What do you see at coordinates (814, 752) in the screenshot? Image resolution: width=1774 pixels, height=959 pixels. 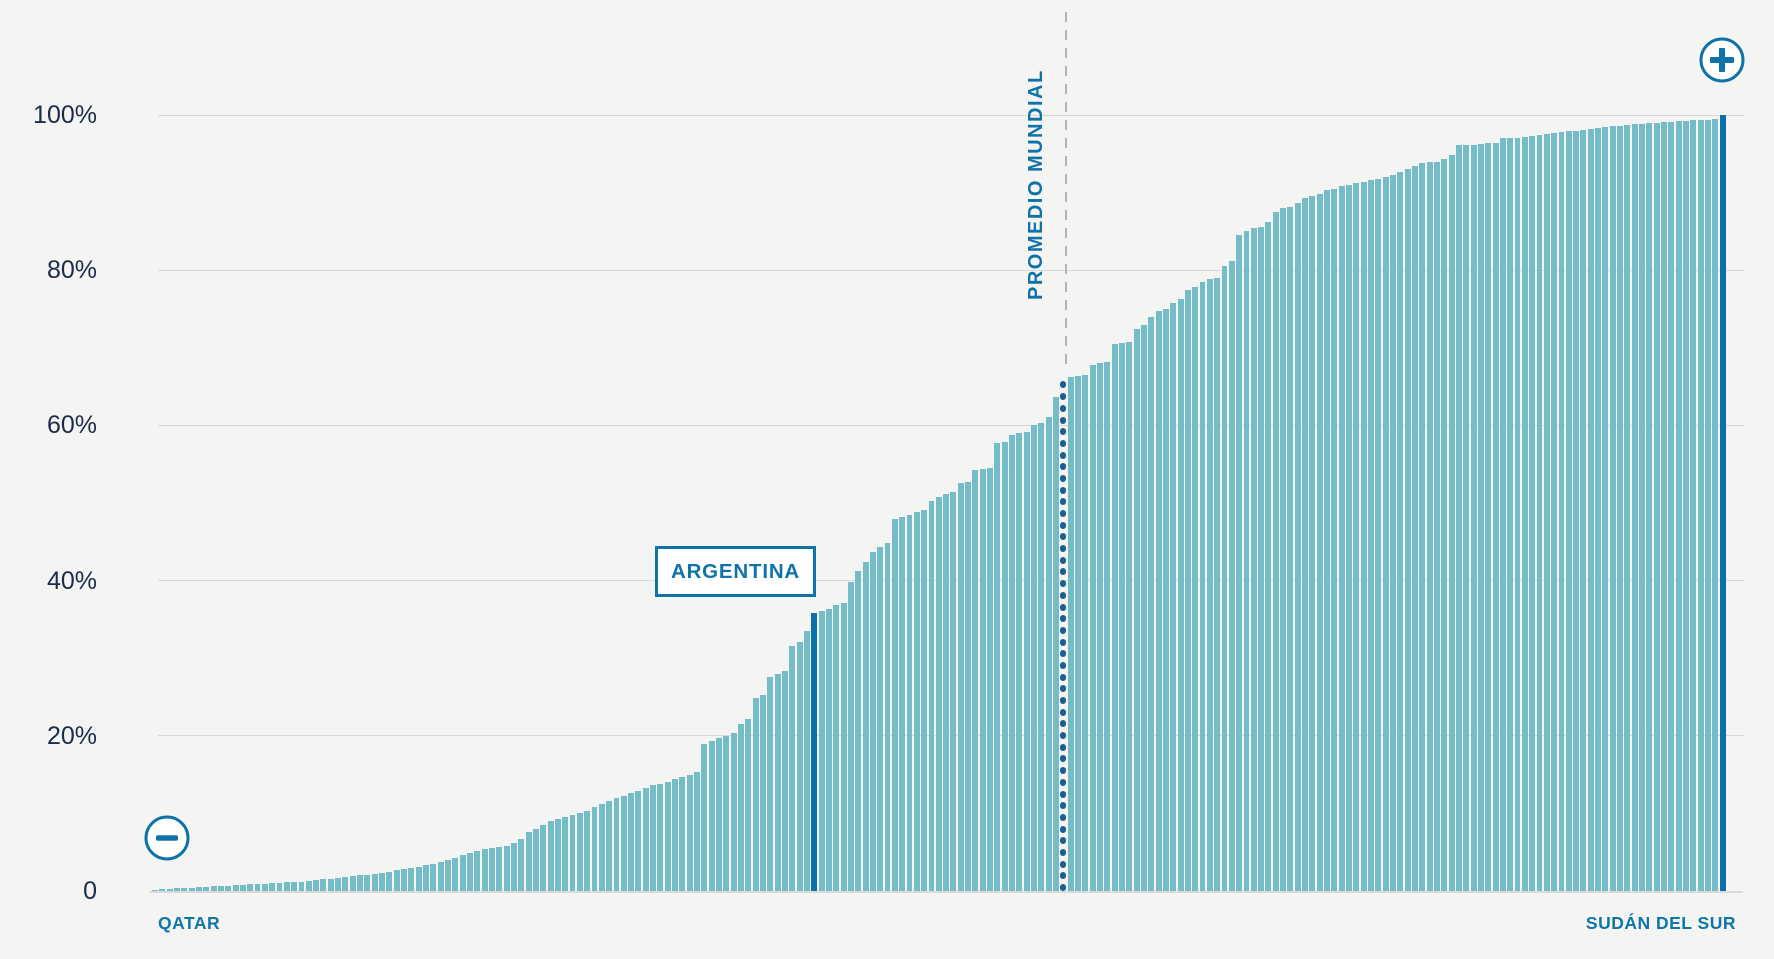 I see `bar-argentina` at bounding box center [814, 752].